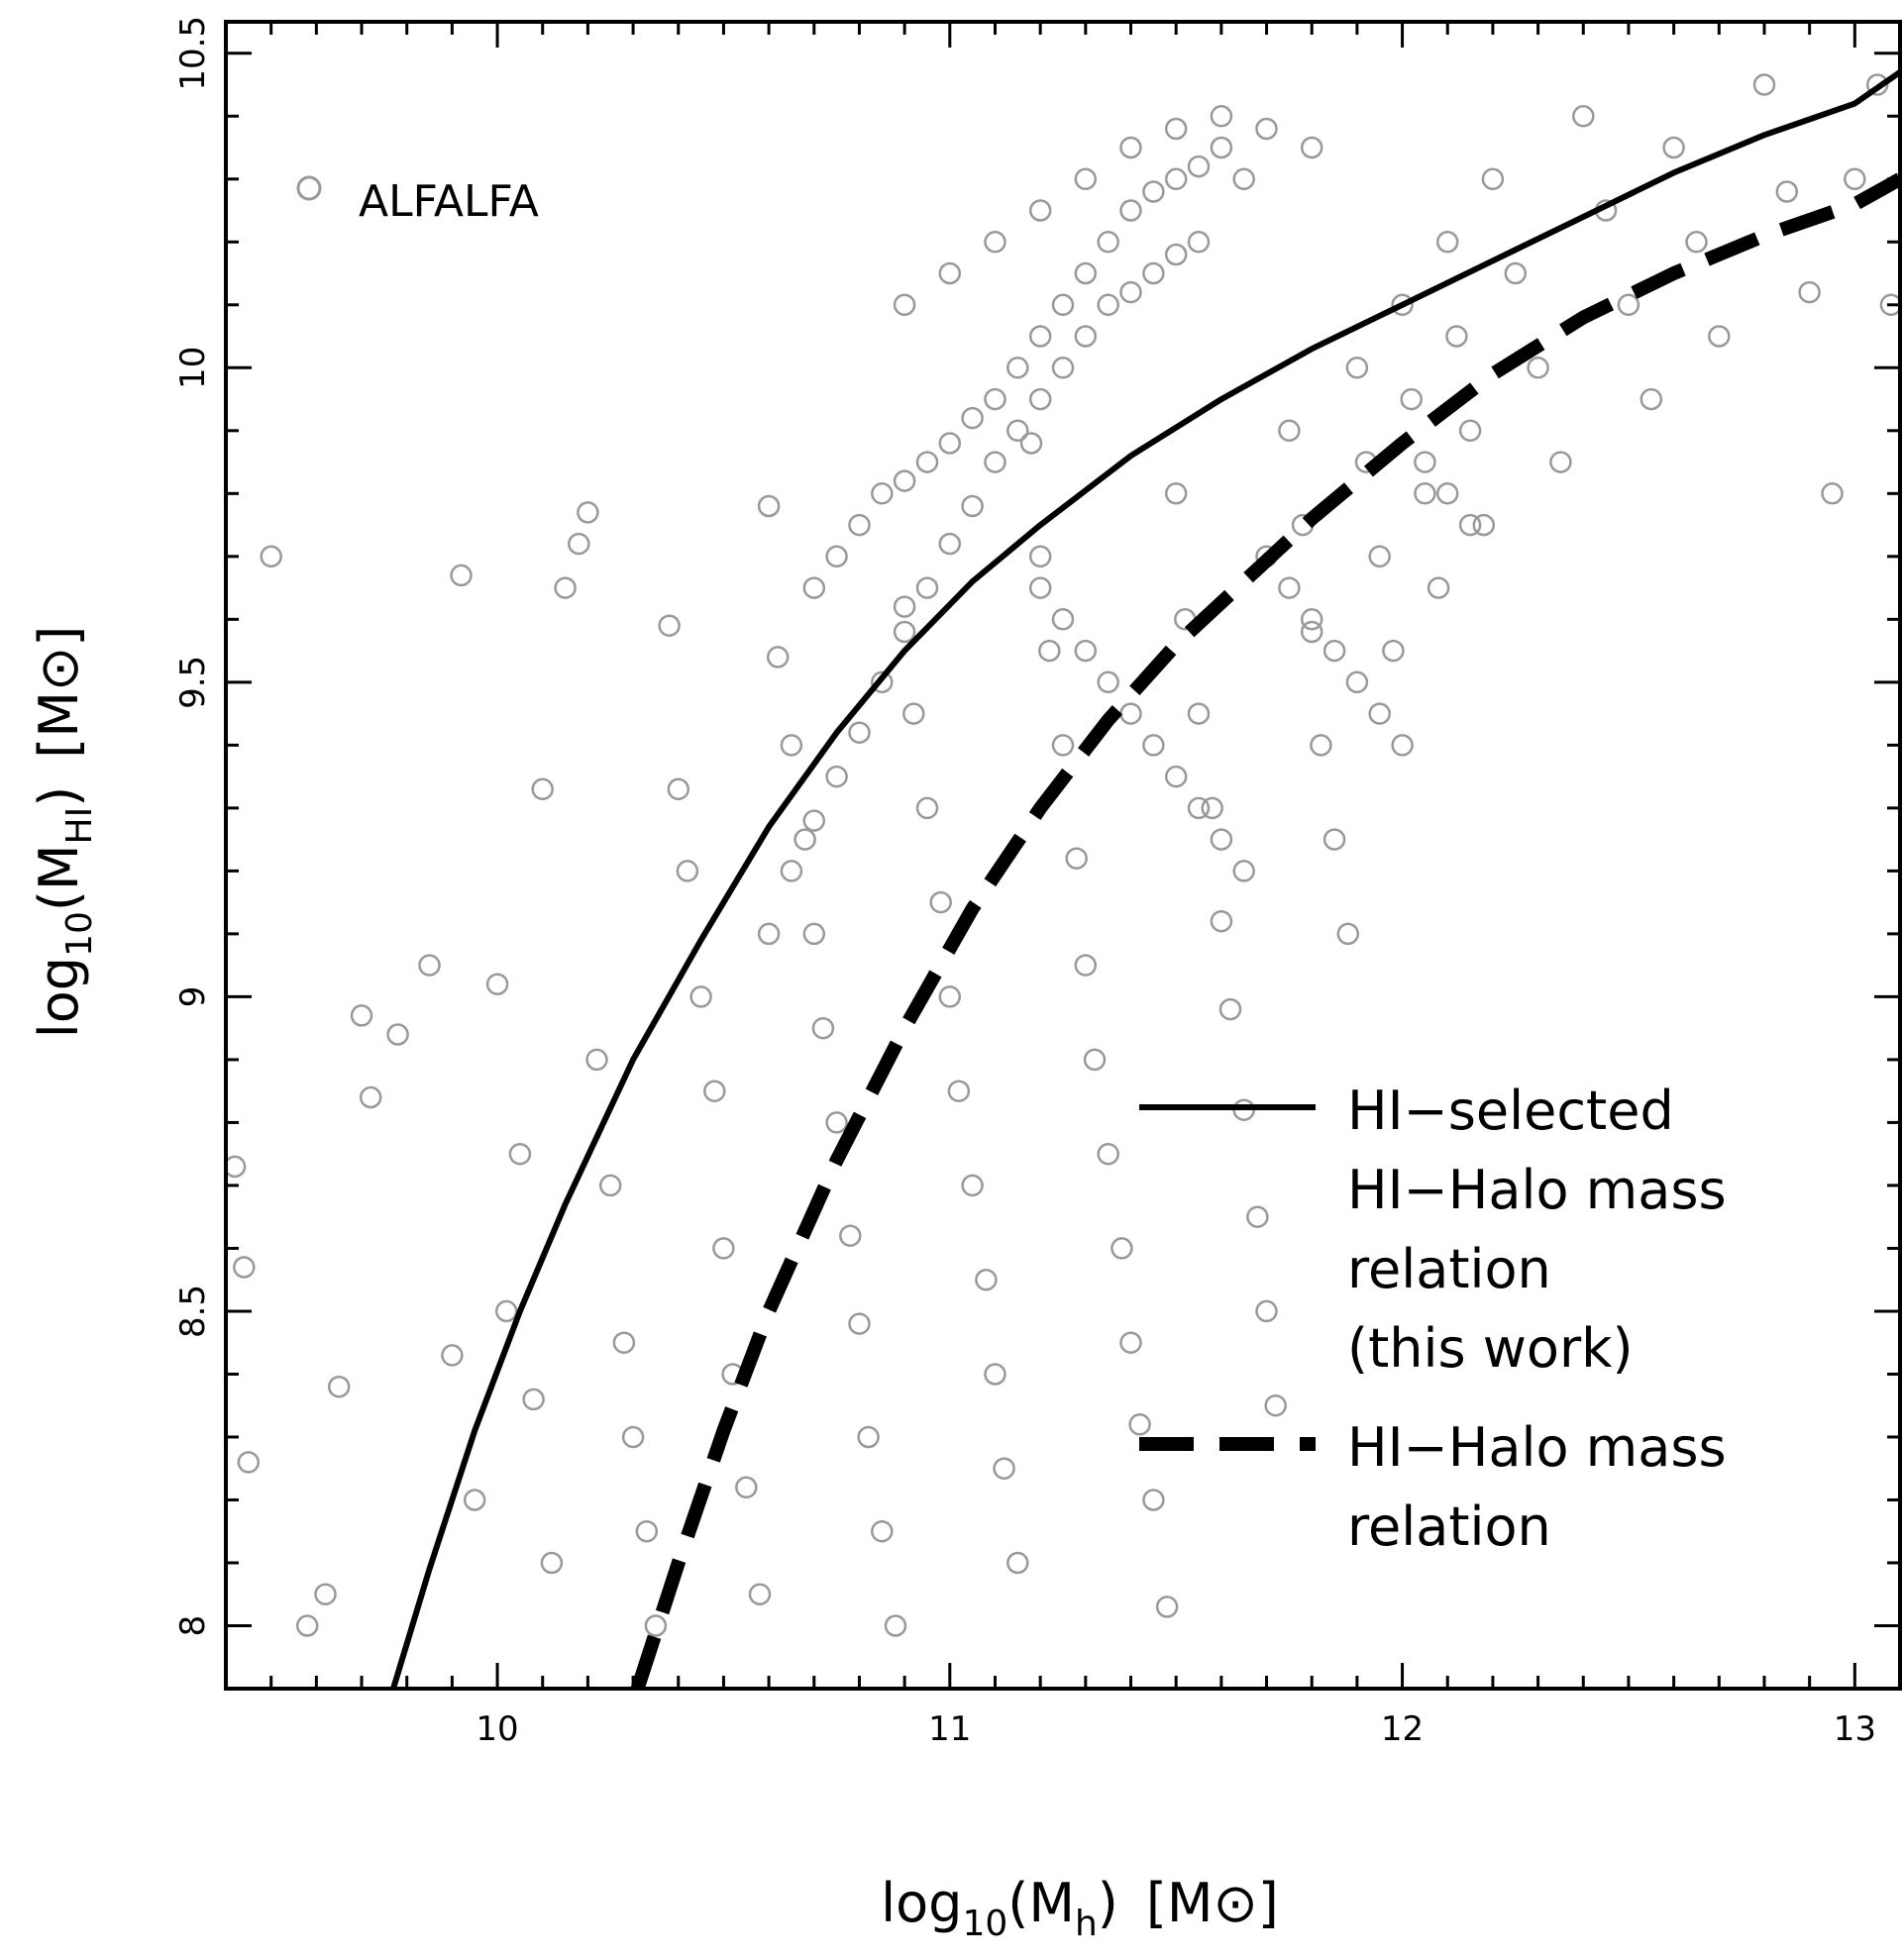 The width and height of the screenshot is (1904, 1959). I want to click on x-tick-label: 10, so click(497, 1729).